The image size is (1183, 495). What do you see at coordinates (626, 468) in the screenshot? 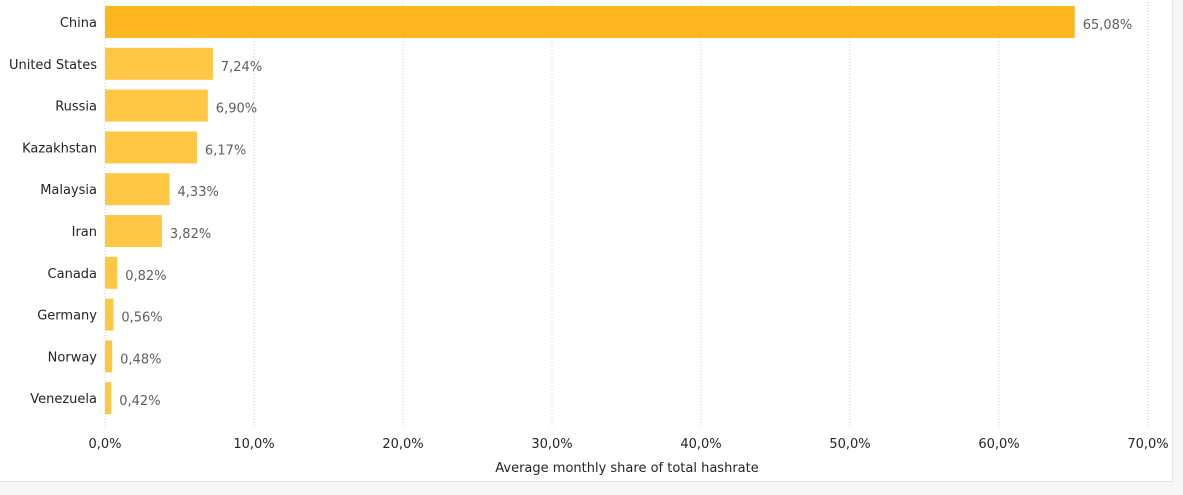
I see `x-axis-title: Average monthly share of total hashrate` at bounding box center [626, 468].